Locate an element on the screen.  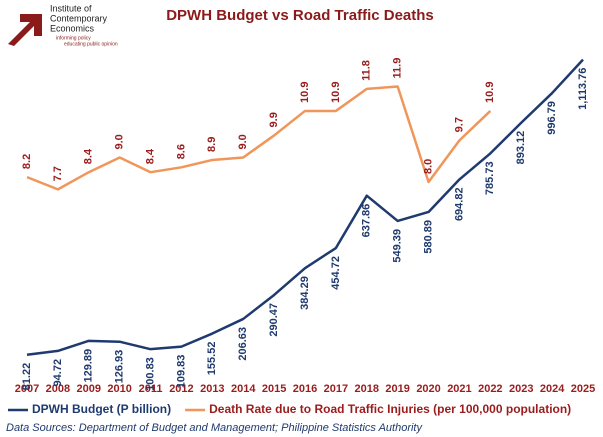
logo-text: Contemporary is located at coordinates (79, 18).